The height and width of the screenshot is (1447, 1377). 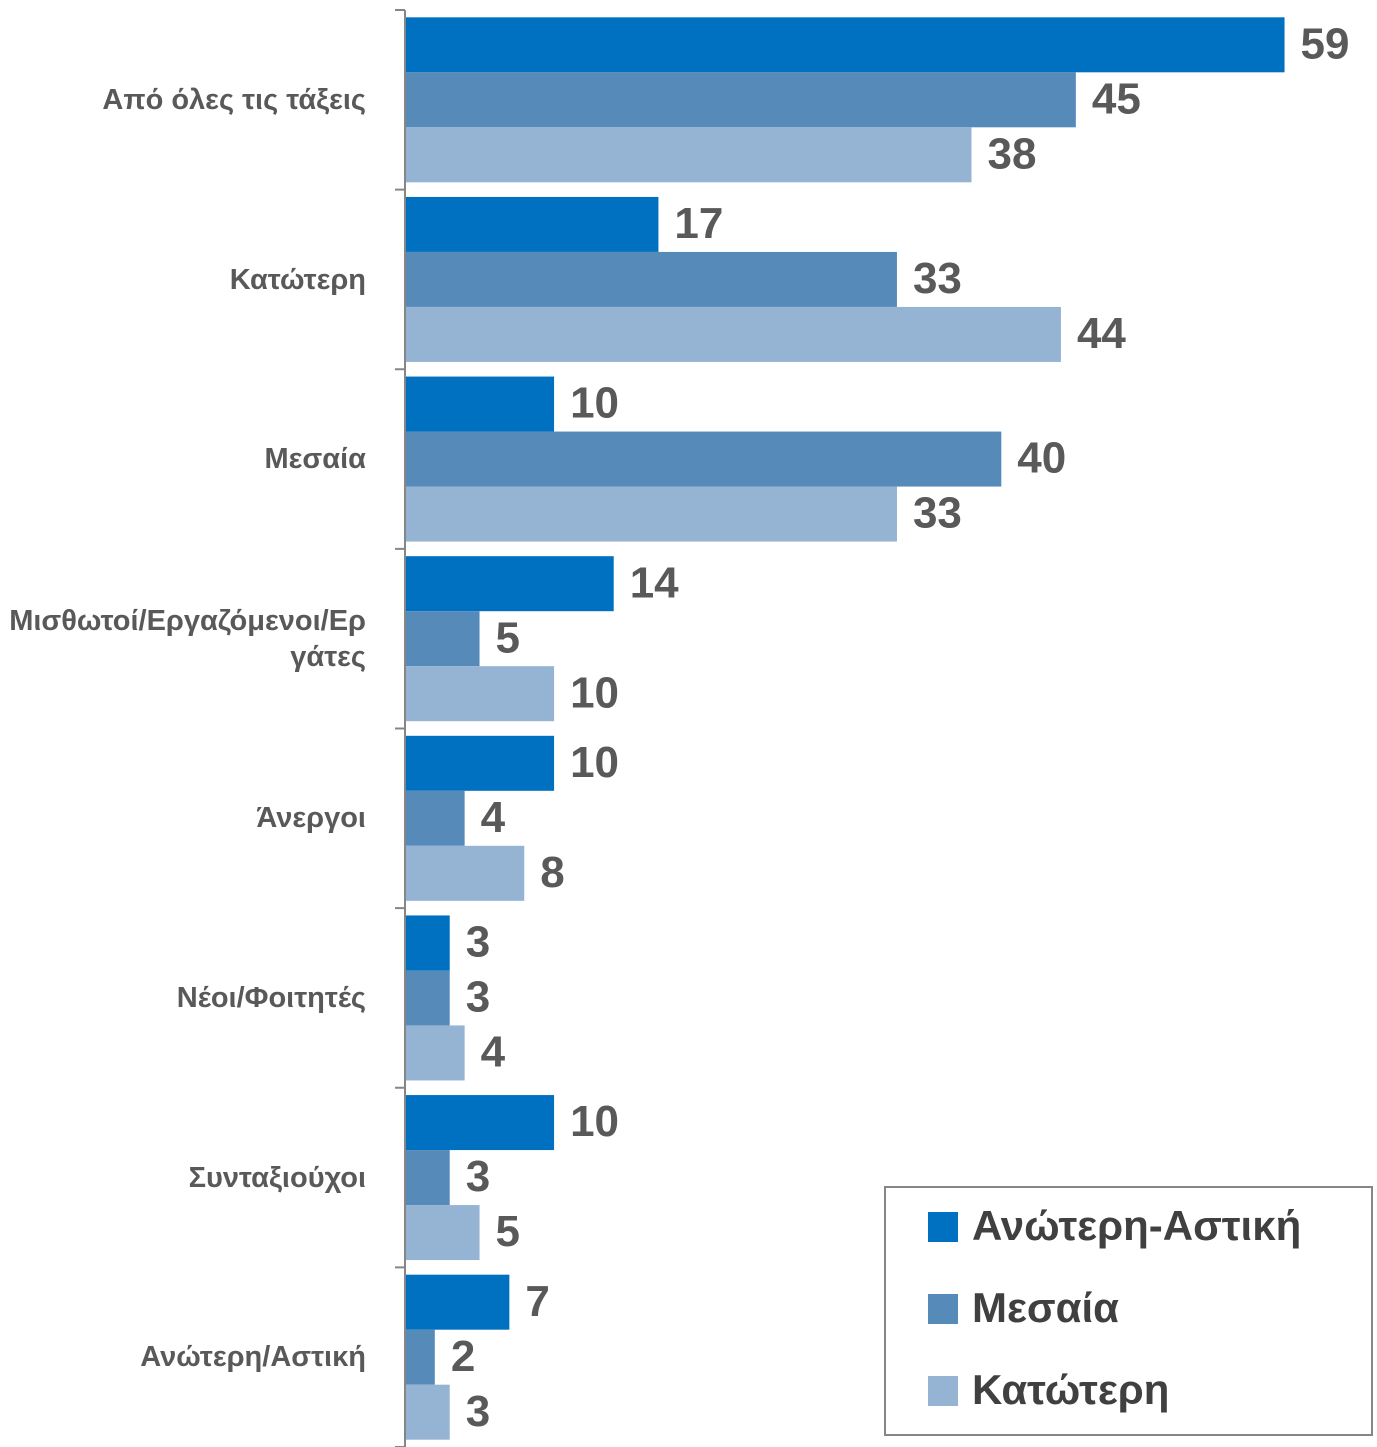 I want to click on category-label: Άνεργοι, so click(x=311, y=818).